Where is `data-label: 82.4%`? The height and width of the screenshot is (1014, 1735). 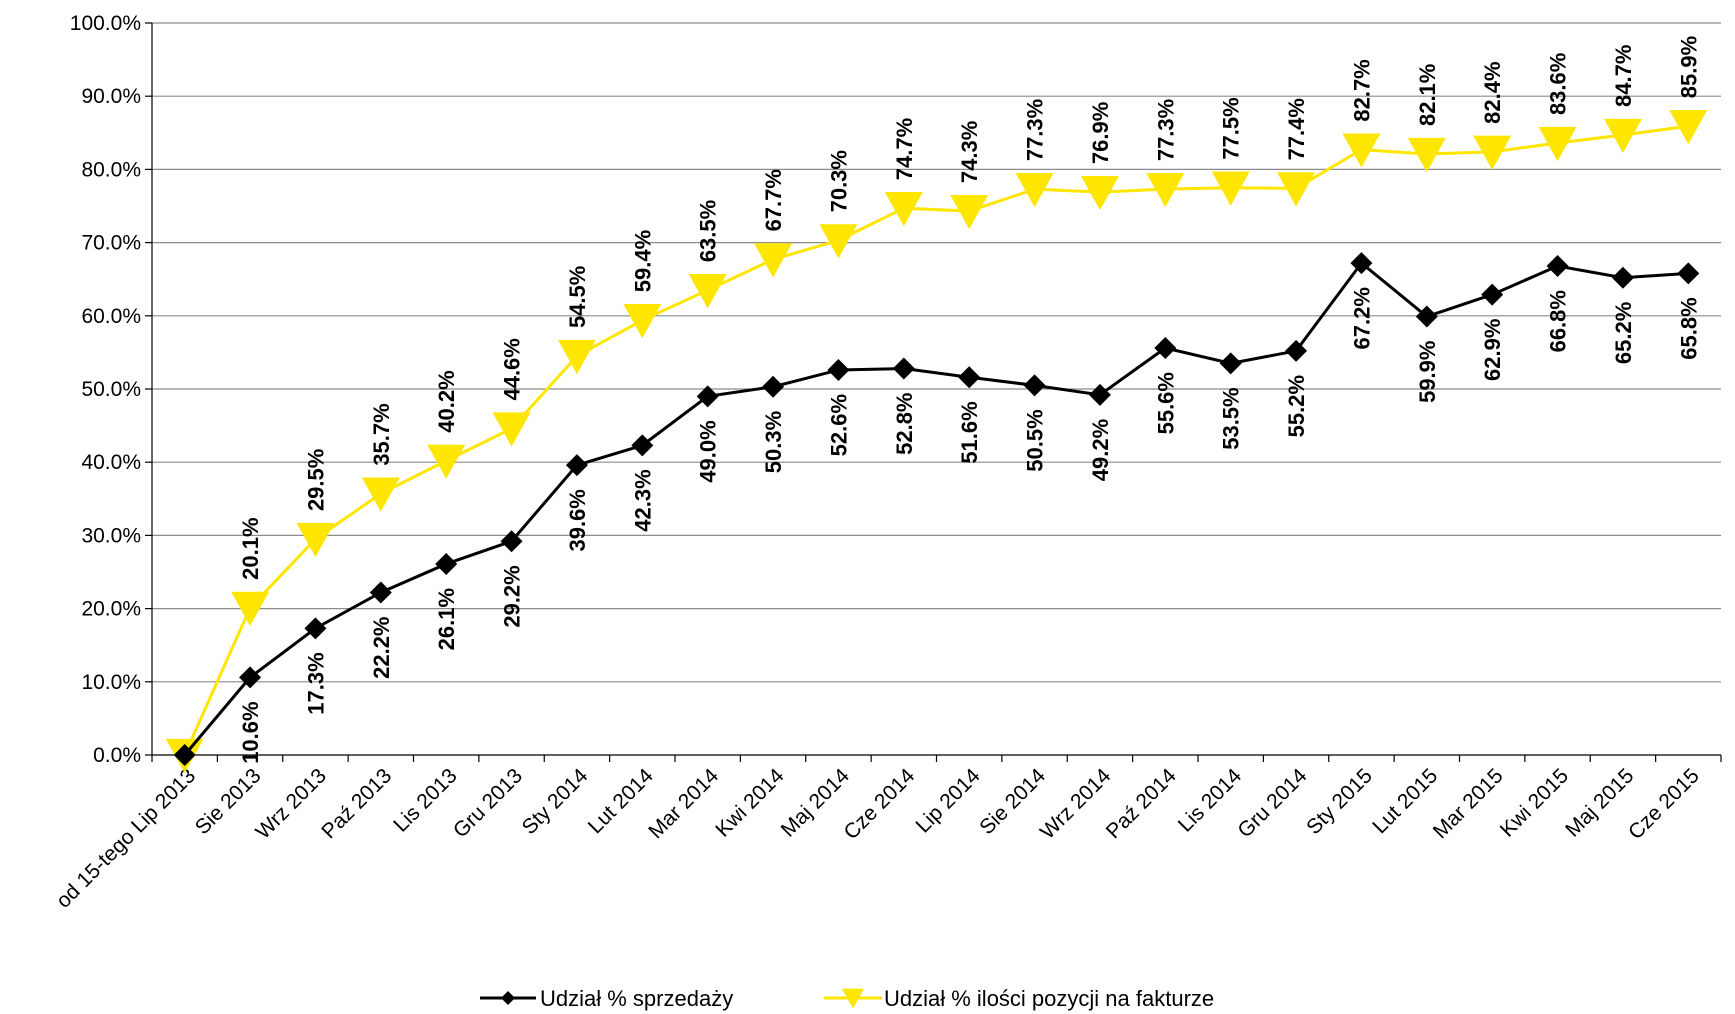
data-label: 82.4% is located at coordinates (1492, 92).